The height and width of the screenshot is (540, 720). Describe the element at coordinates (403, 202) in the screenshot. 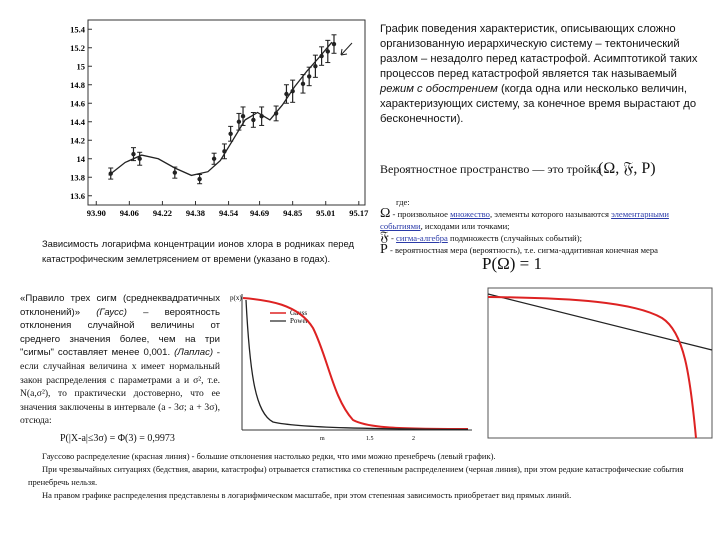

I see `where: где:` at that location.